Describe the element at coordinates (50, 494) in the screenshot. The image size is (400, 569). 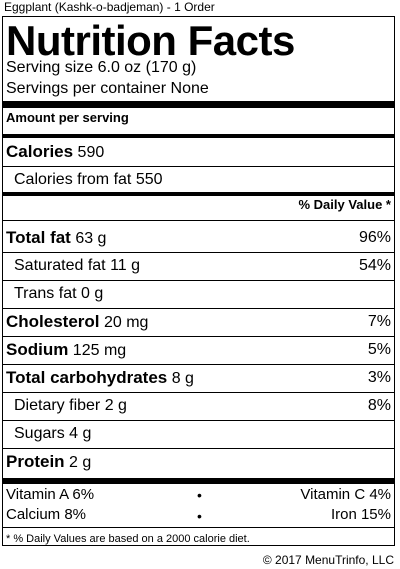
I see `vitamin-a: Vitamin A 6%` at that location.